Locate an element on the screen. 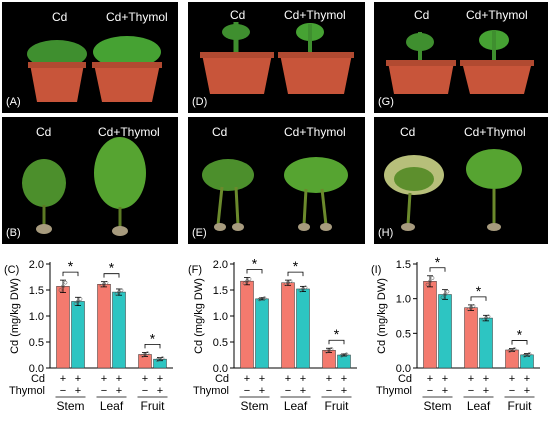 This screenshot has width=550, height=421. treatment-row-label: Cd is located at coordinates (38, 379).